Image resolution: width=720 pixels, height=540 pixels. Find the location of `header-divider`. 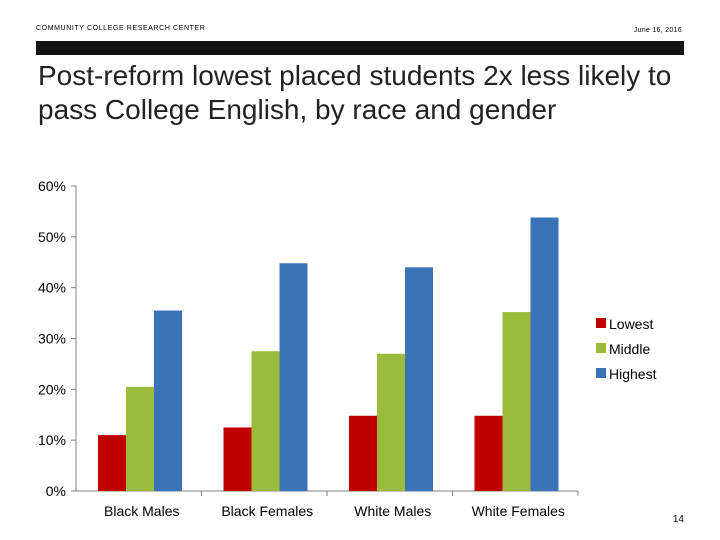

header-divider is located at coordinates (360, 48).